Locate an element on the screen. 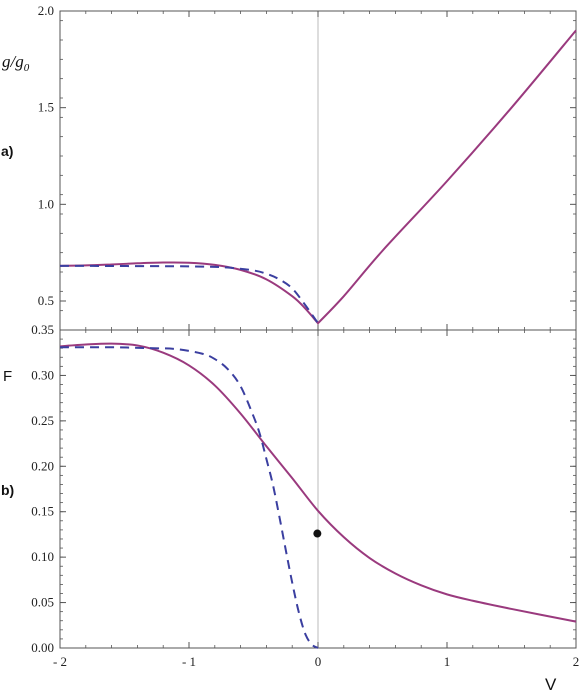 The height and width of the screenshot is (695, 581). panel-a-label: a) is located at coordinates (7, 151).